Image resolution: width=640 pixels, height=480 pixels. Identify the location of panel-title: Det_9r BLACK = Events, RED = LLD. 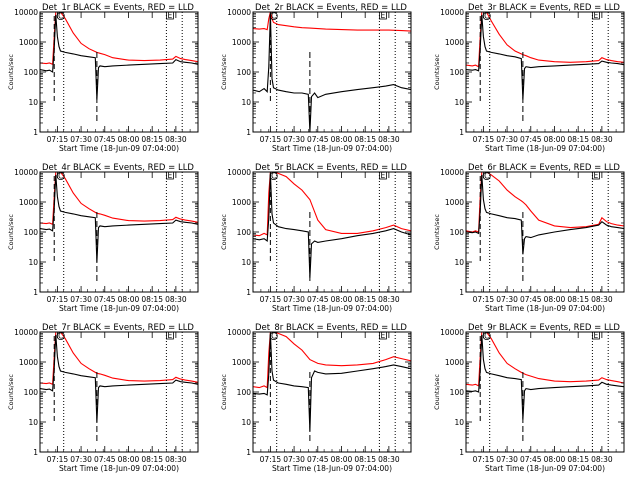
(544, 328).